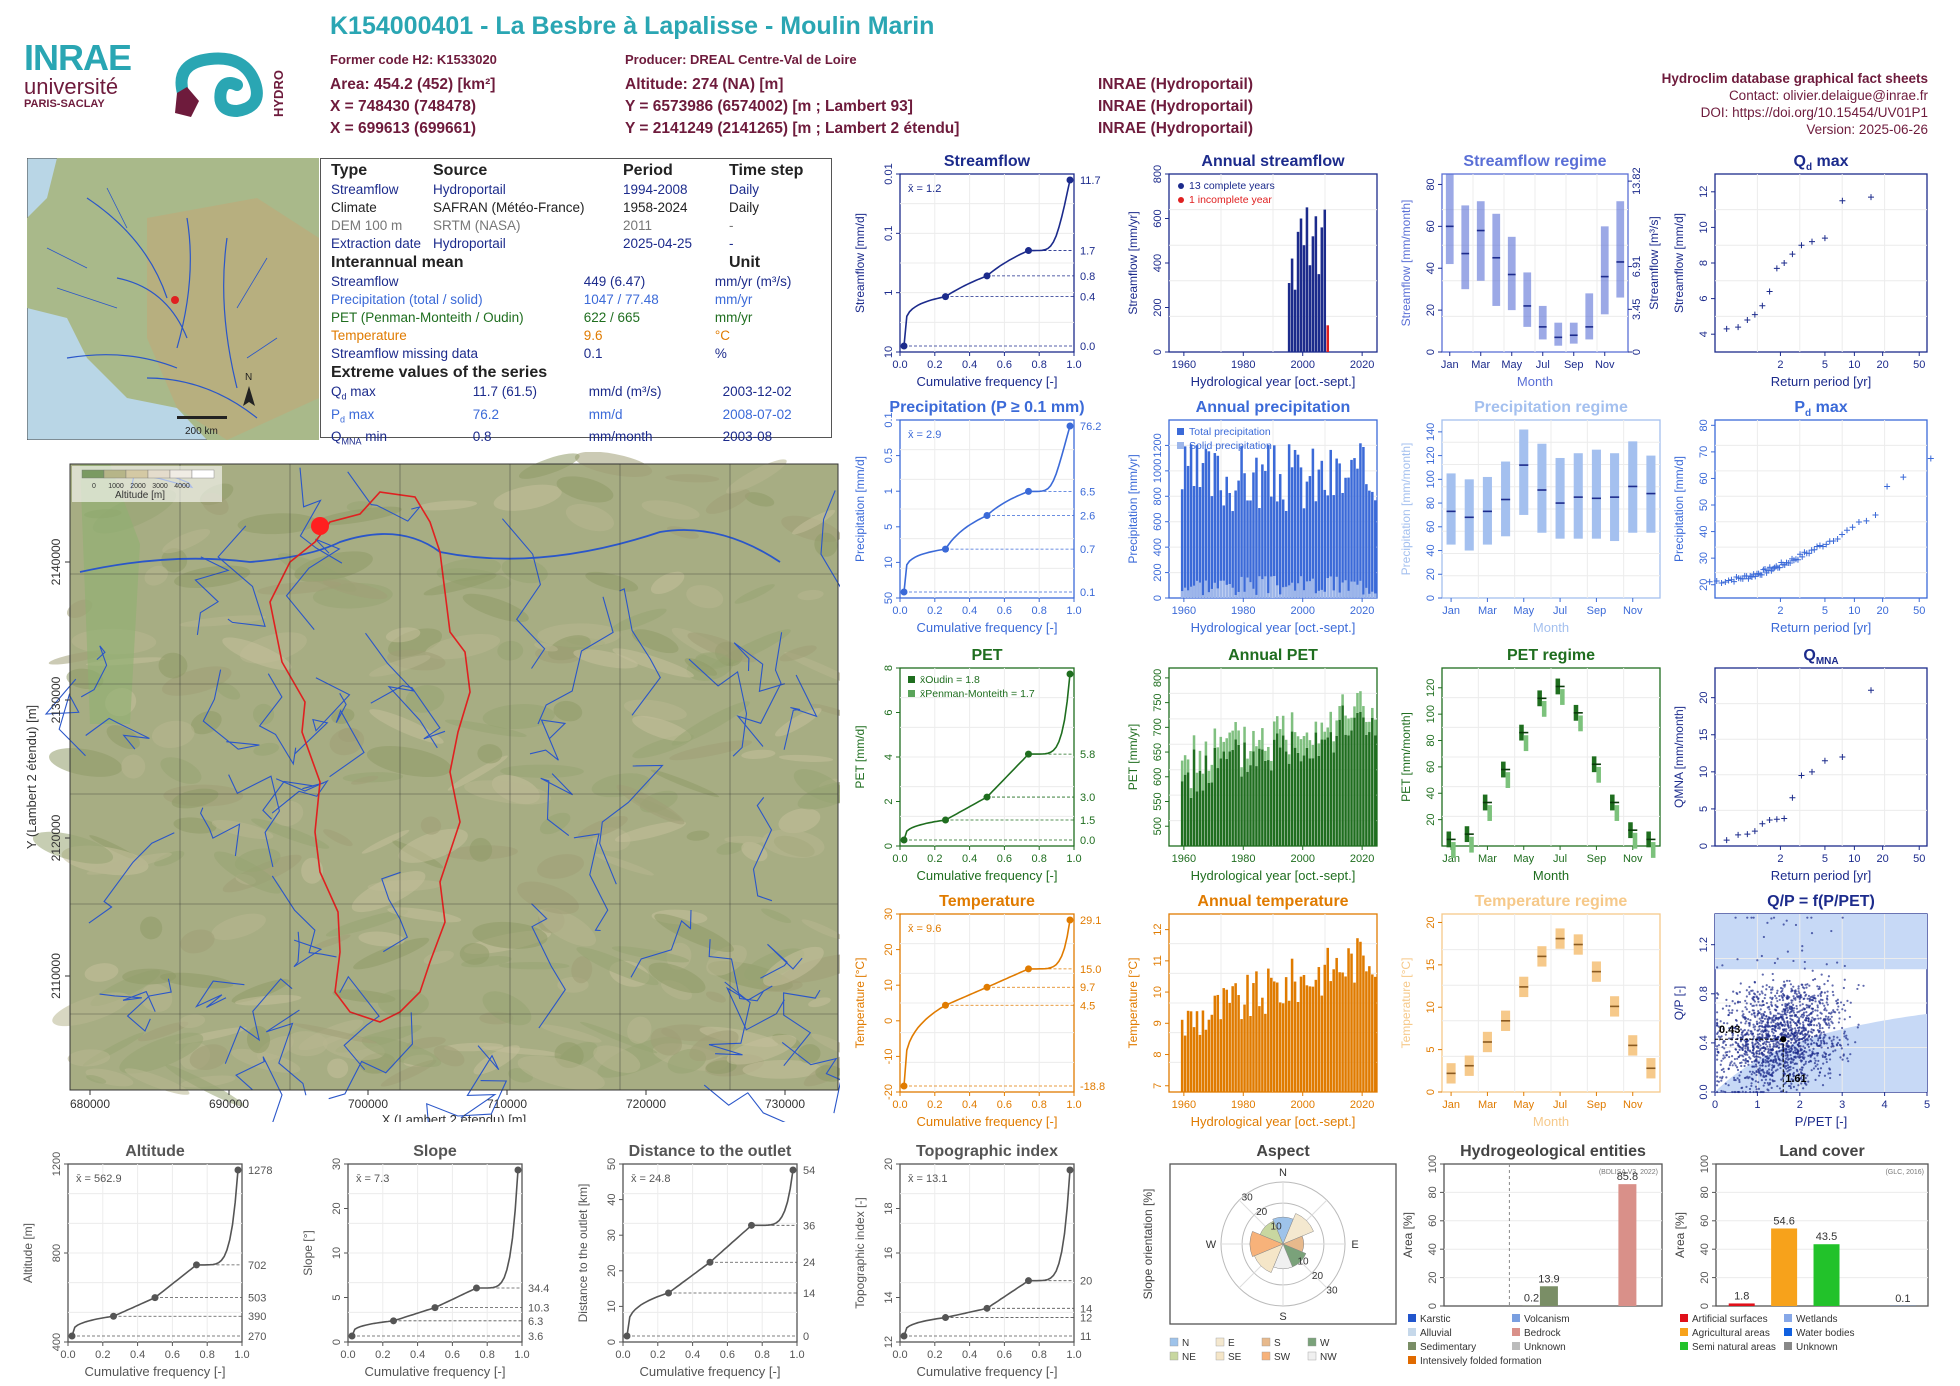  Describe the element at coordinates (460, 170) in the screenshot. I see `col-source: Source` at that location.